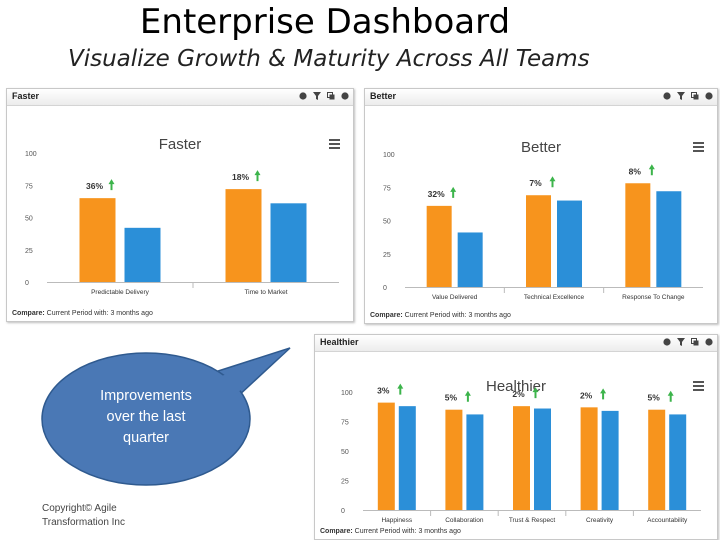  Describe the element at coordinates (265, 292) in the screenshot. I see `x-tick-label: Time to Market` at that location.